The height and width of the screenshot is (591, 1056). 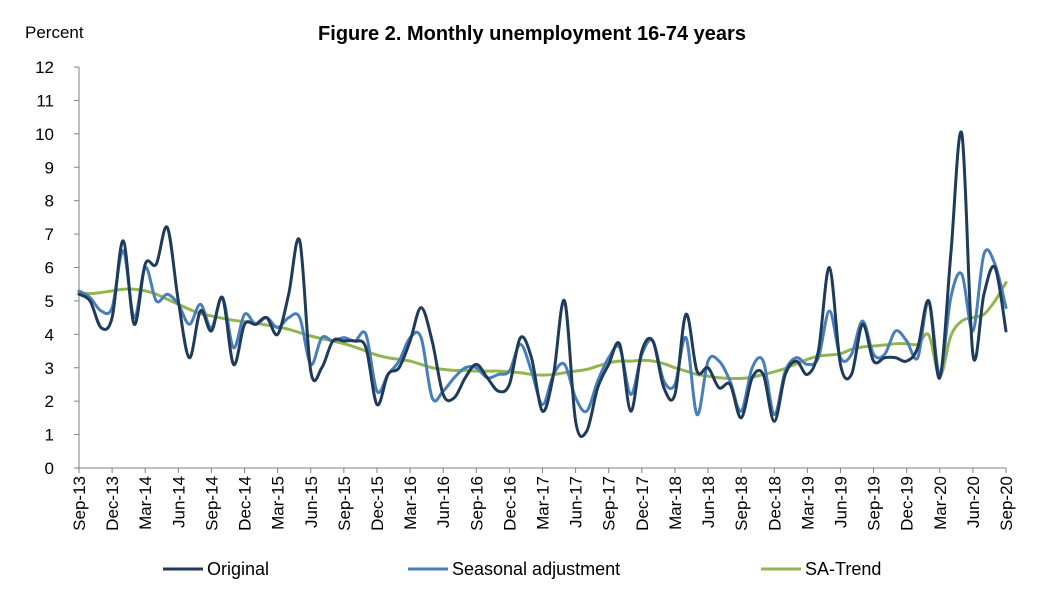 I want to click on x-tick-label: Jun-18, so click(x=708, y=502).